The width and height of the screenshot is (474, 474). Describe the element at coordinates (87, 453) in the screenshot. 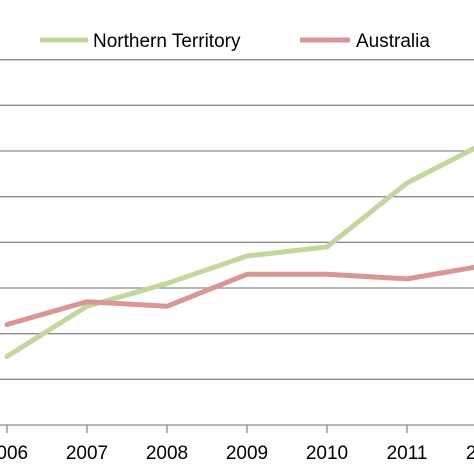

I see `x-tick-label: 2007` at that location.